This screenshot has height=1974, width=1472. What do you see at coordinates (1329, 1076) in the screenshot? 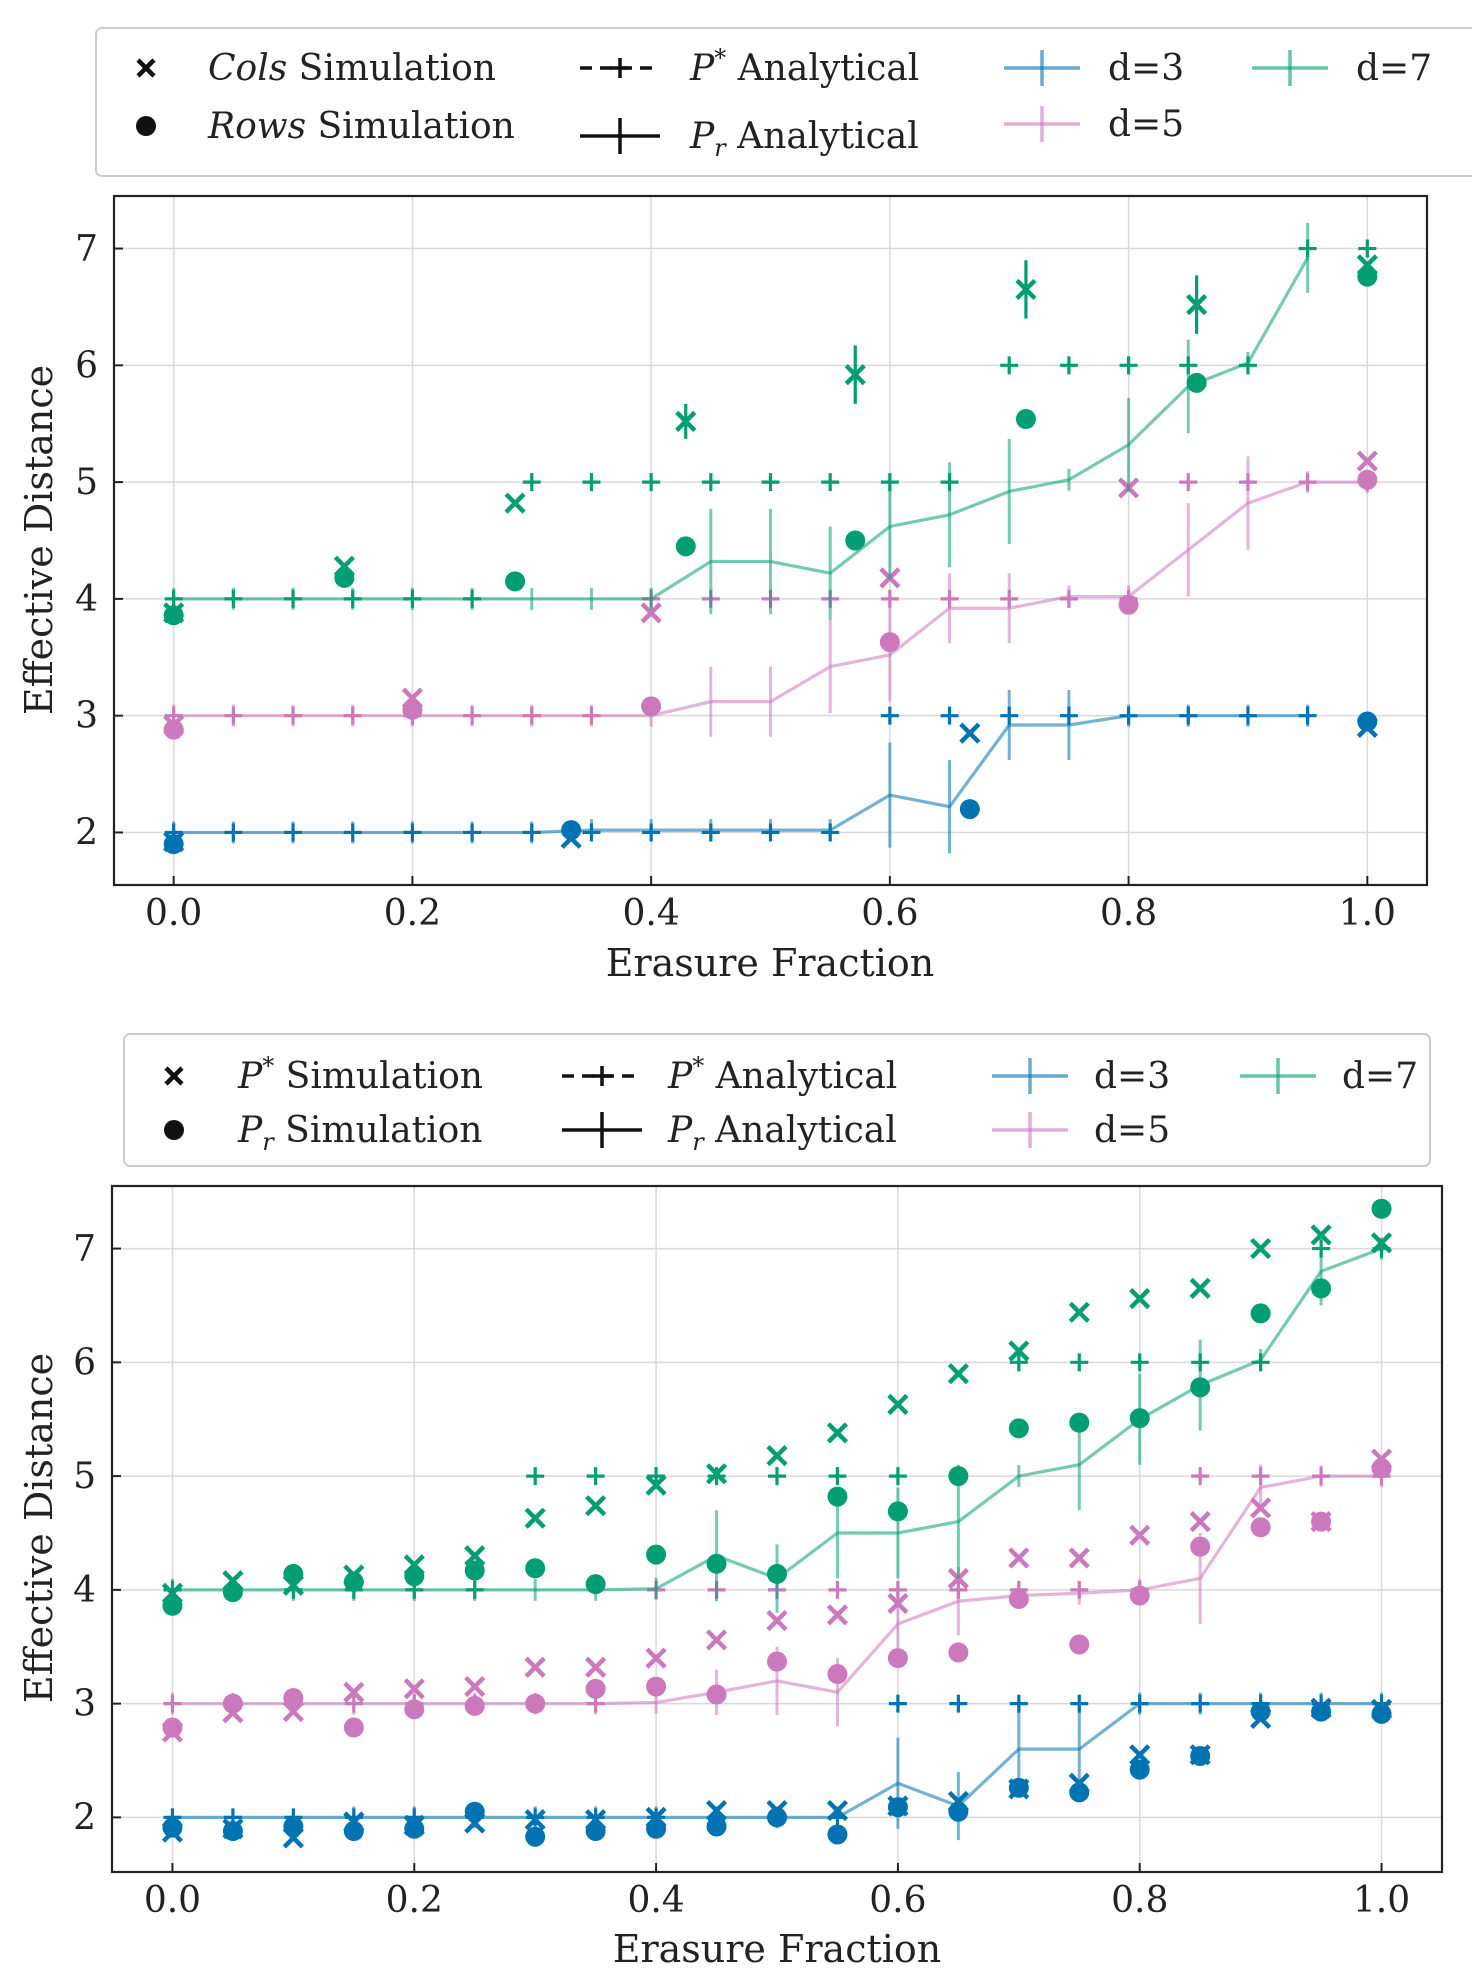
I see `legend-entry: d=7` at bounding box center [1329, 1076].